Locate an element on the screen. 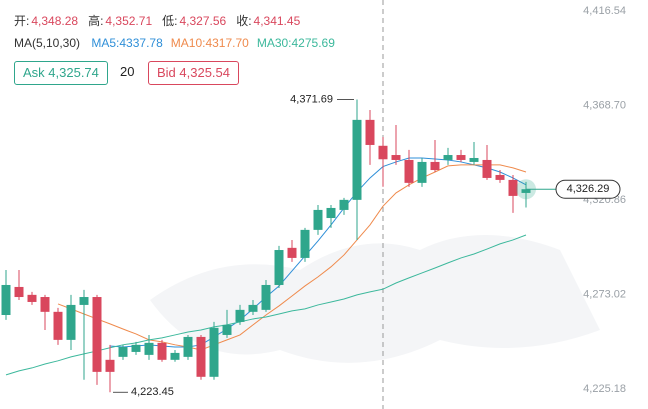 The image size is (648, 409). legend-entry: MA30:4275.69 is located at coordinates (295, 43).